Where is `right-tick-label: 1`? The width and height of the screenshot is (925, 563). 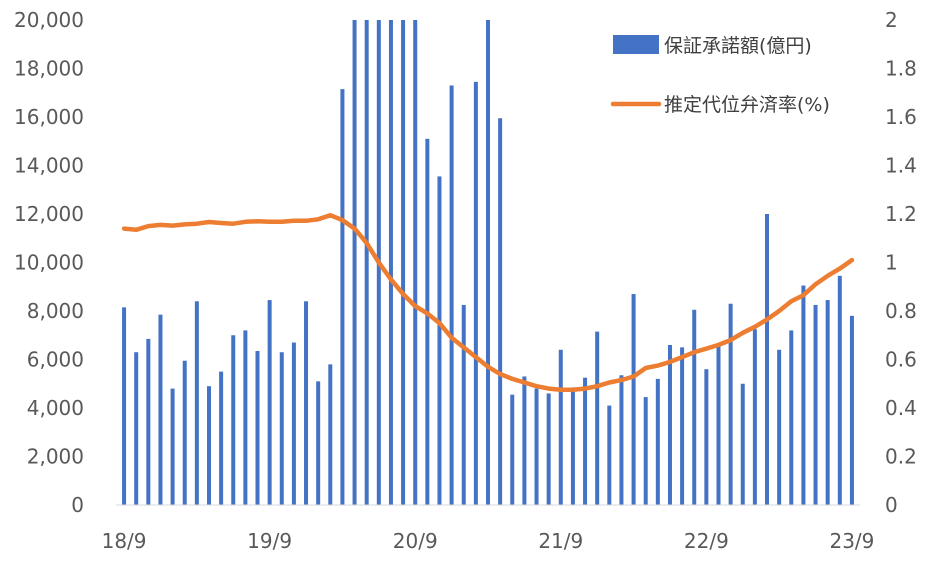 right-tick-label: 1 is located at coordinates (891, 263).